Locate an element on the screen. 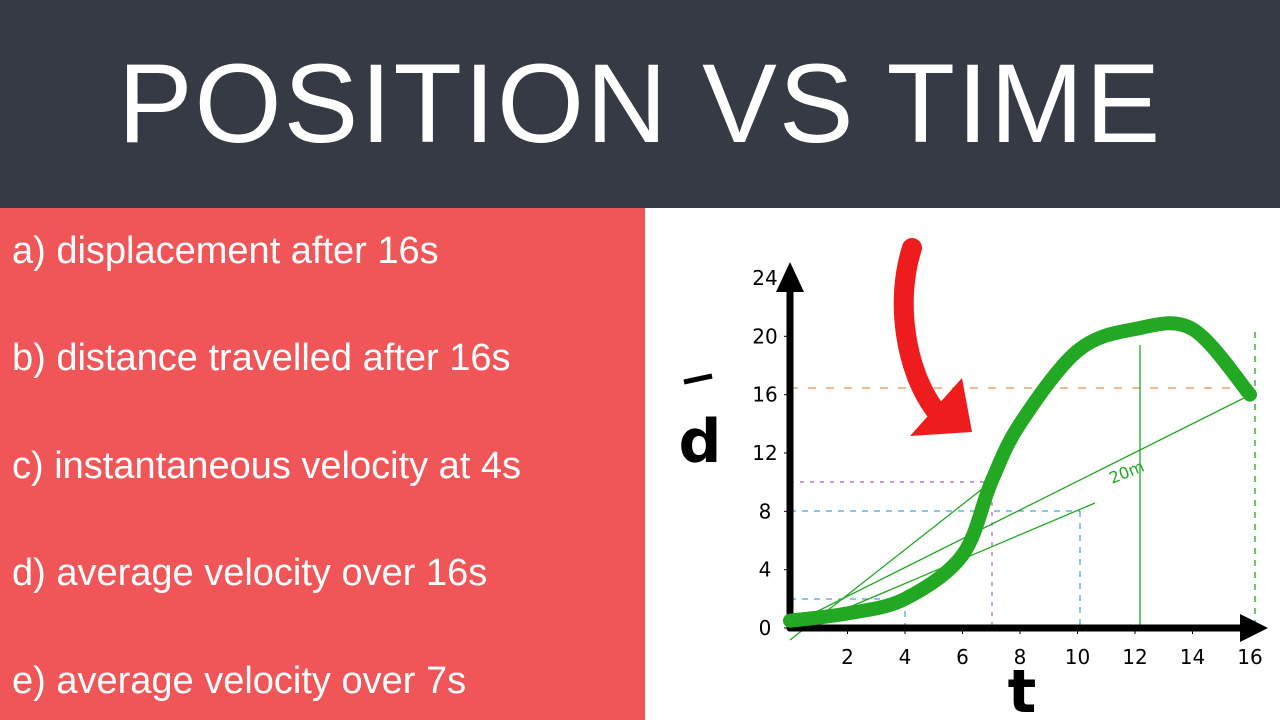 The height and width of the screenshot is (720, 1280). y-tick-label: 16 is located at coordinates (764, 395).